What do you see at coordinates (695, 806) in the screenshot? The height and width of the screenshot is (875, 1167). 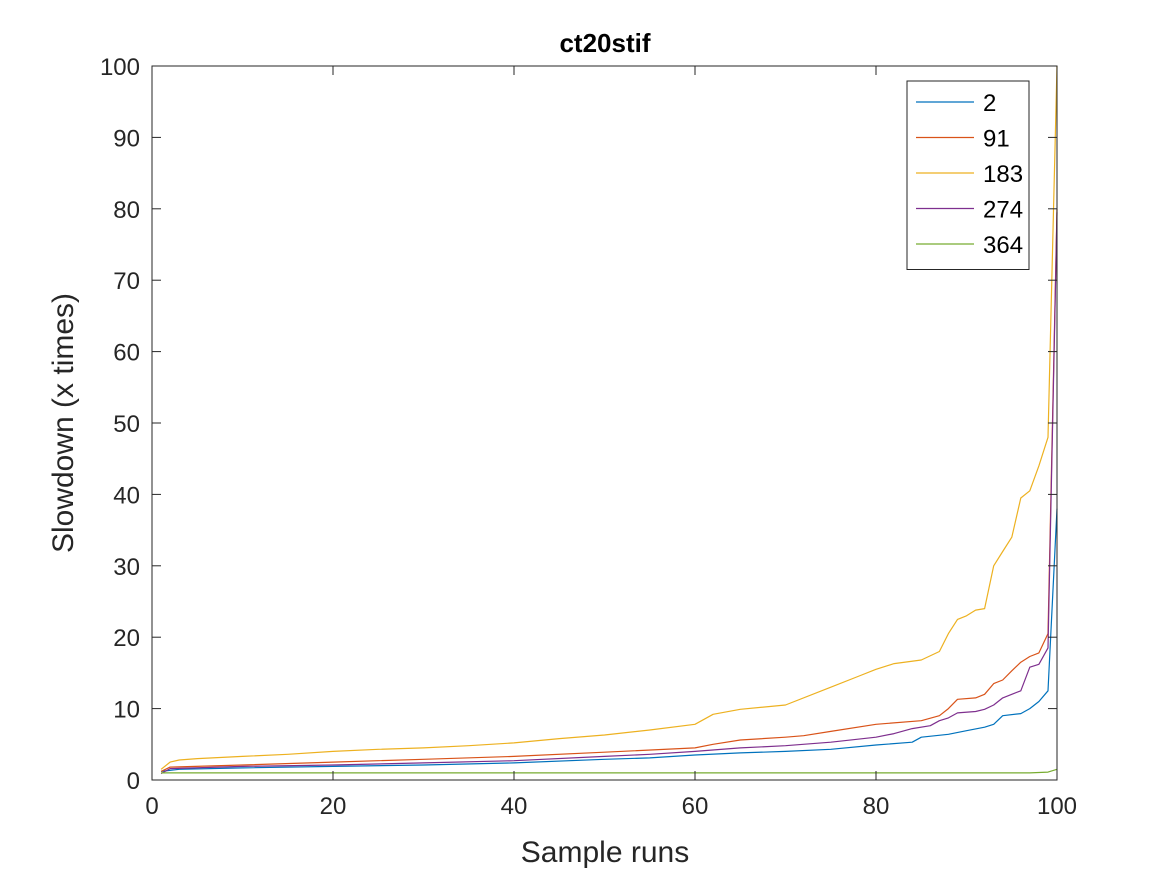 I see `x-tick-label: 60` at bounding box center [695, 806].